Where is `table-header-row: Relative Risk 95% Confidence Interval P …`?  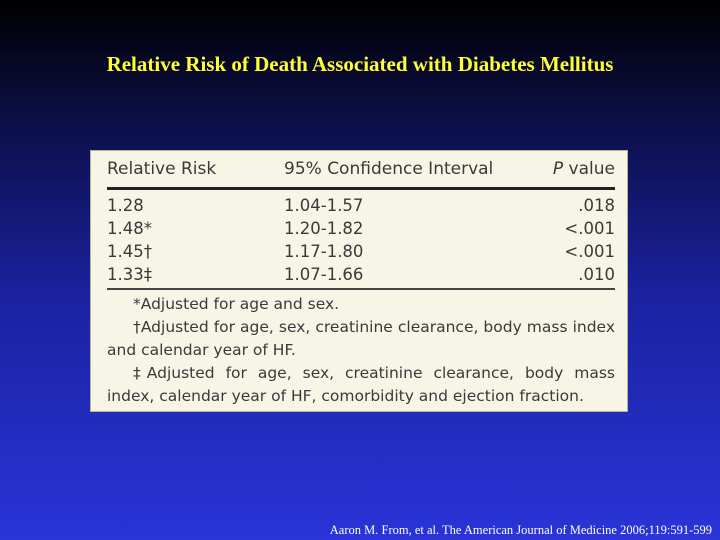 table-header-row: Relative Risk 95% Confidence Interval P … is located at coordinates (361, 169).